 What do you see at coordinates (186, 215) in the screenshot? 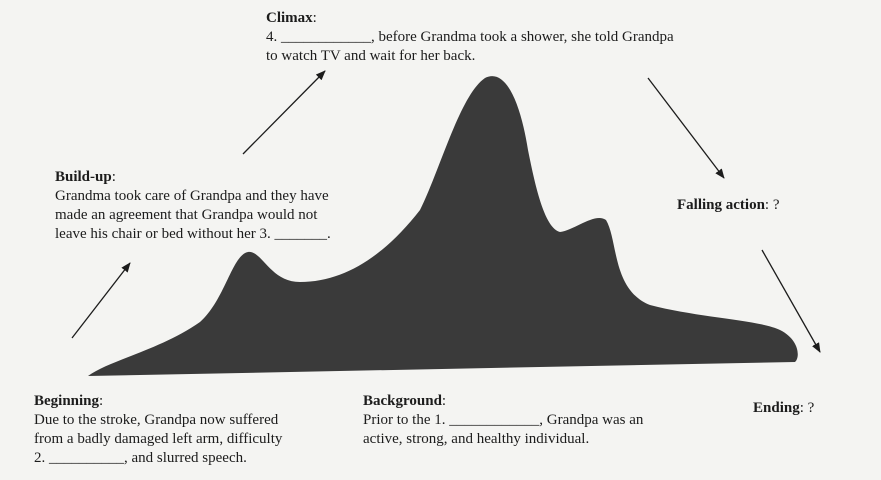
I see `buildup-text-line-2: made an agreement that Grandpa would not` at bounding box center [186, 215].